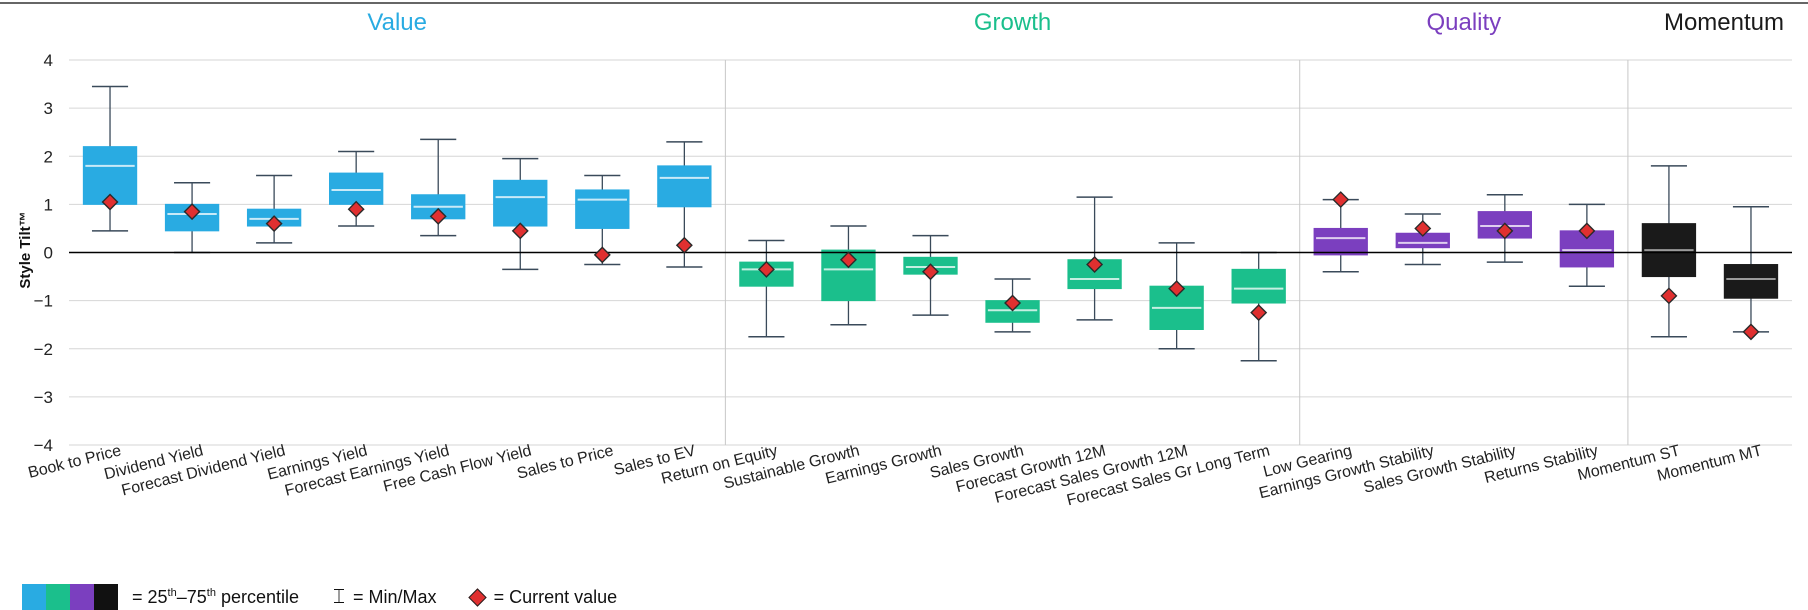  What do you see at coordinates (477, 597) in the screenshot?
I see `current-value-diamond-icon` at bounding box center [477, 597].